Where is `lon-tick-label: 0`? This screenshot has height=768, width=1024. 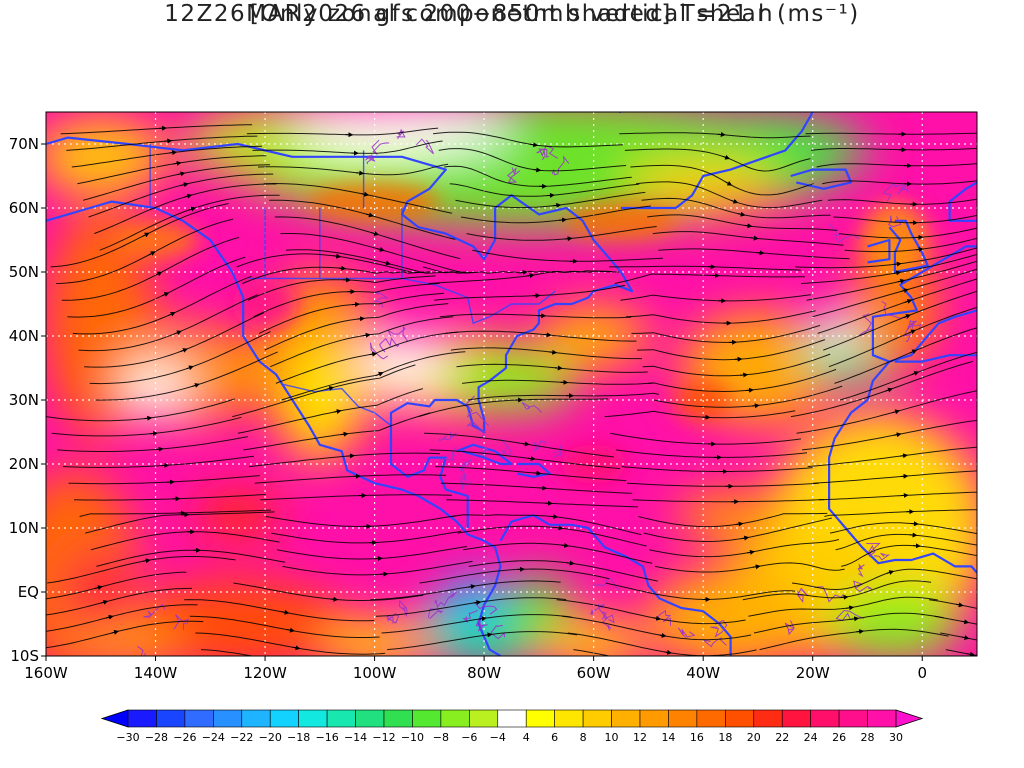
lon-tick-label: 0 is located at coordinates (922, 673).